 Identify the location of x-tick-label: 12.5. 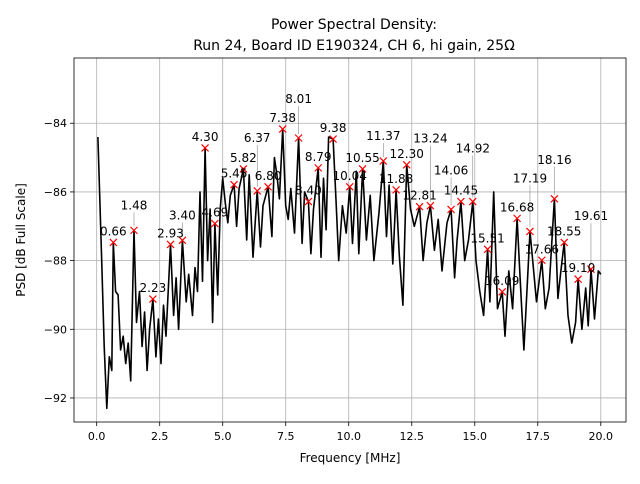
(412, 436).